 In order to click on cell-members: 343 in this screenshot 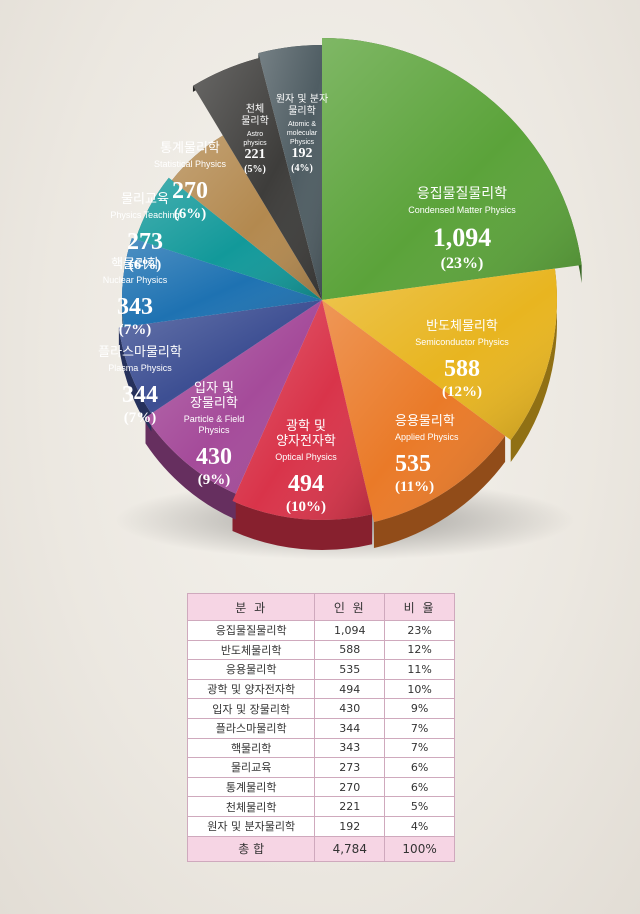, I will do `click(350, 748)`.